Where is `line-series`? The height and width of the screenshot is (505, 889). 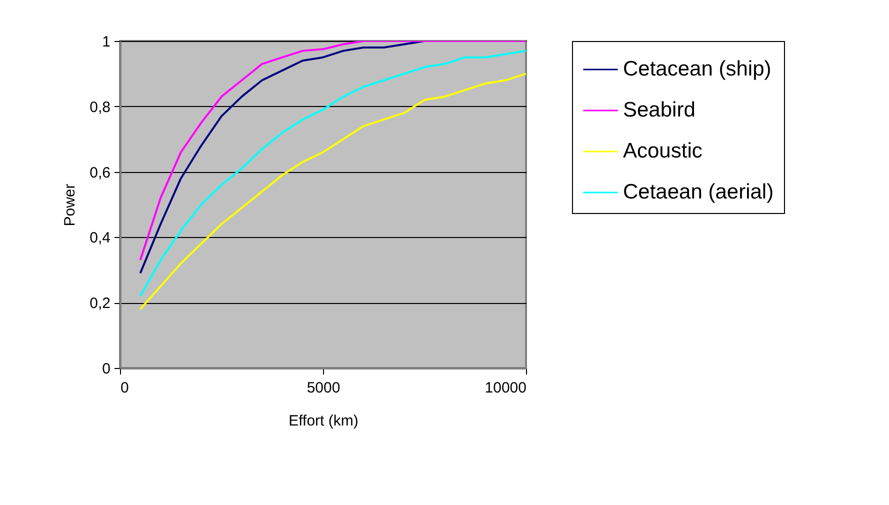
line-series is located at coordinates (282, 157).